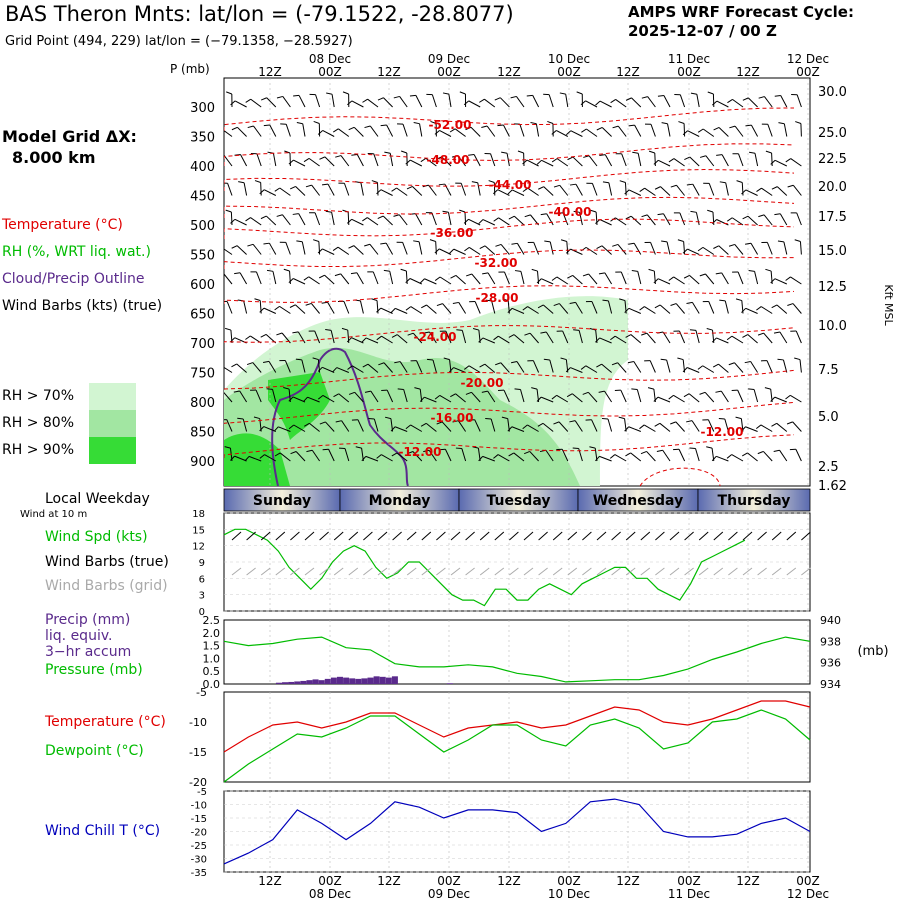  Describe the element at coordinates (103, 831) in the screenshot. I see `legend-wind-chill: Wind Chill T (°C)` at that location.